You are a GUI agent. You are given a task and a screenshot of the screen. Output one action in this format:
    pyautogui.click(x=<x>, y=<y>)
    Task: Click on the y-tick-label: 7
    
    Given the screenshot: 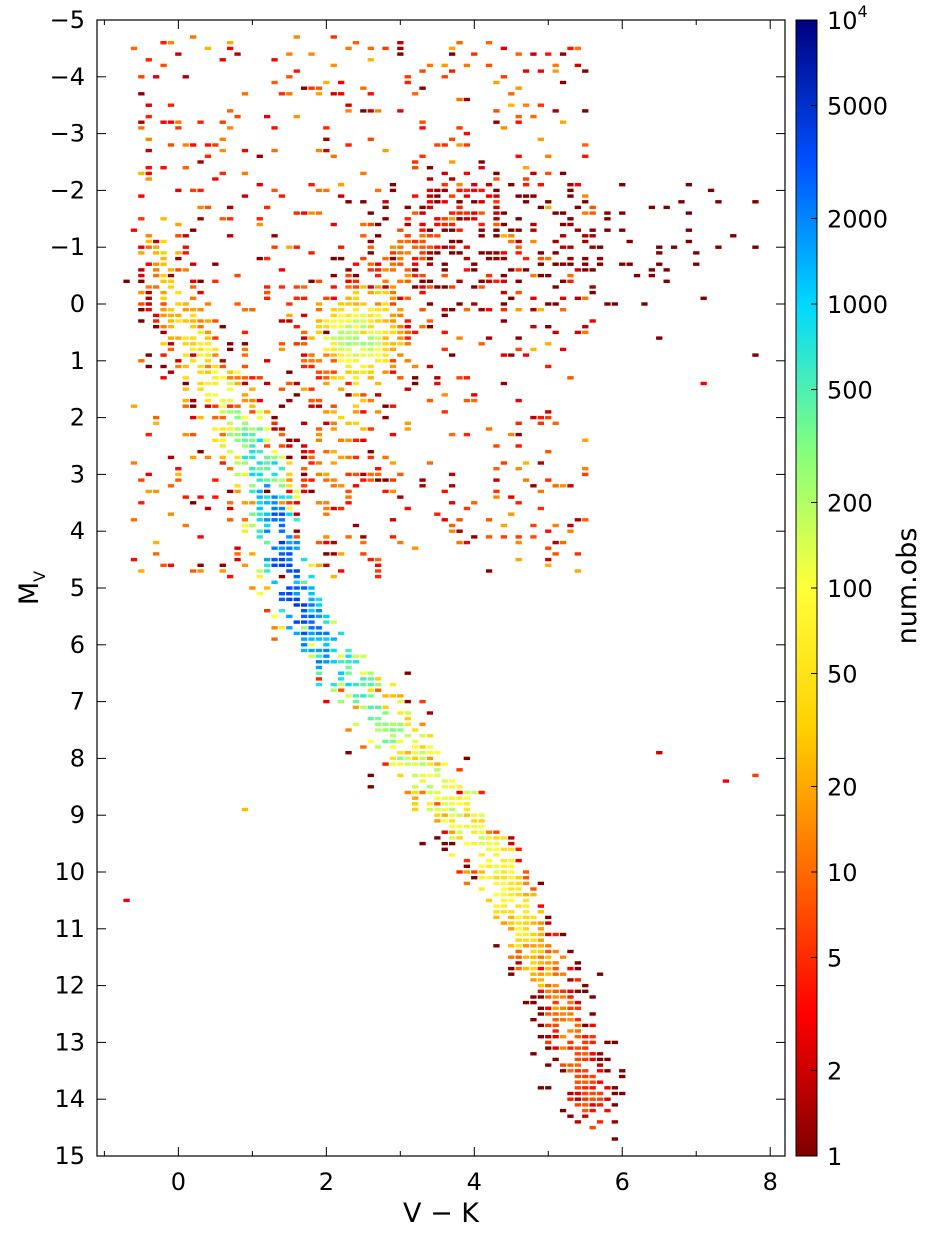 What is the action you would take?
    pyautogui.click(x=77, y=702)
    